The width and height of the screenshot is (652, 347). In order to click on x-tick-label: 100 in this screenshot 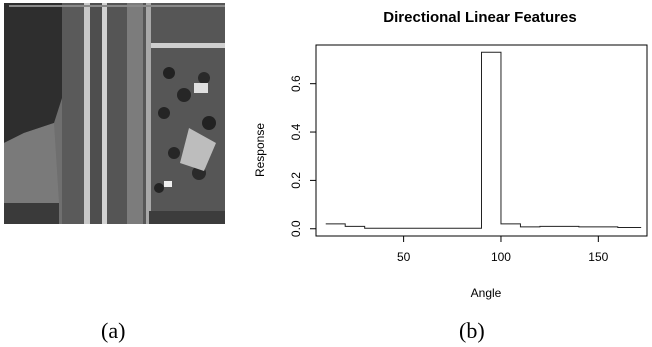, I will do `click(501, 257)`.